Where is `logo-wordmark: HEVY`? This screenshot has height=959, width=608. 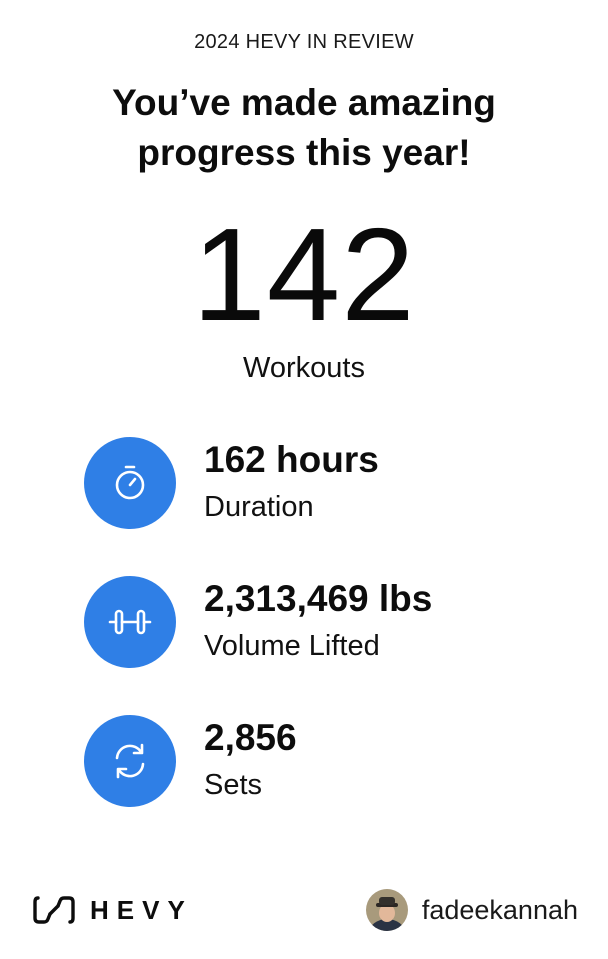 logo-wordmark: HEVY is located at coordinates (141, 909).